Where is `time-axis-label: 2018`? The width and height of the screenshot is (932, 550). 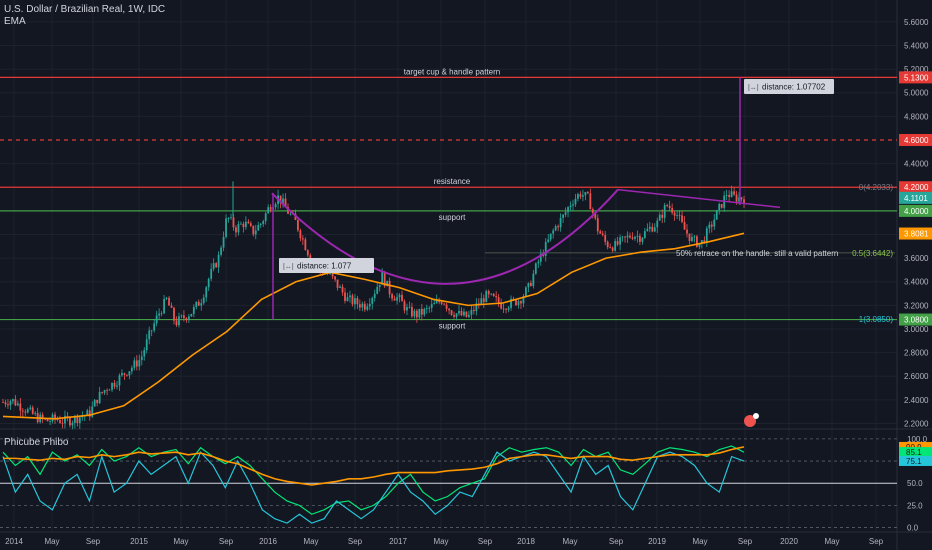 time-axis-label: 2018 is located at coordinates (526, 541).